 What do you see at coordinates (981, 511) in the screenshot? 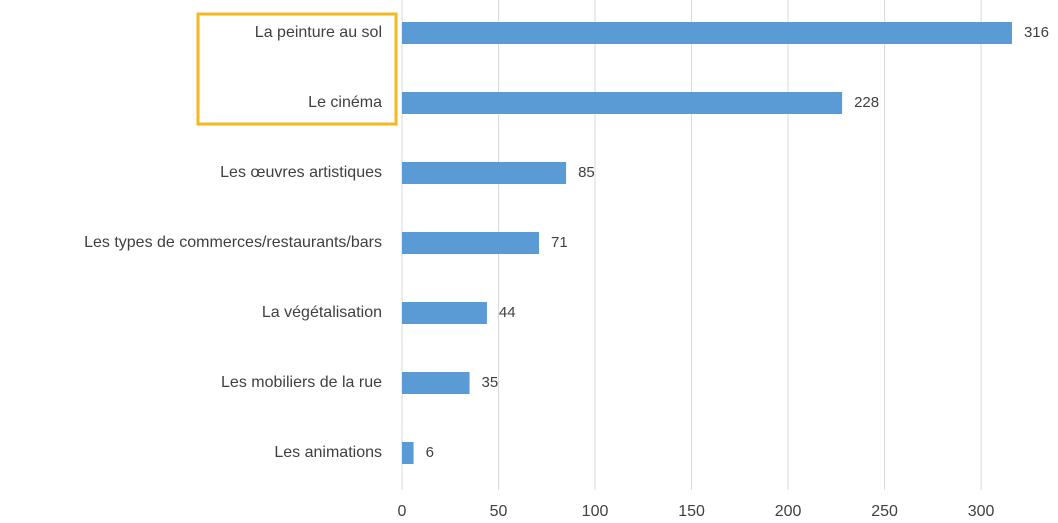
I see `x-tick-label: 300` at bounding box center [981, 511].